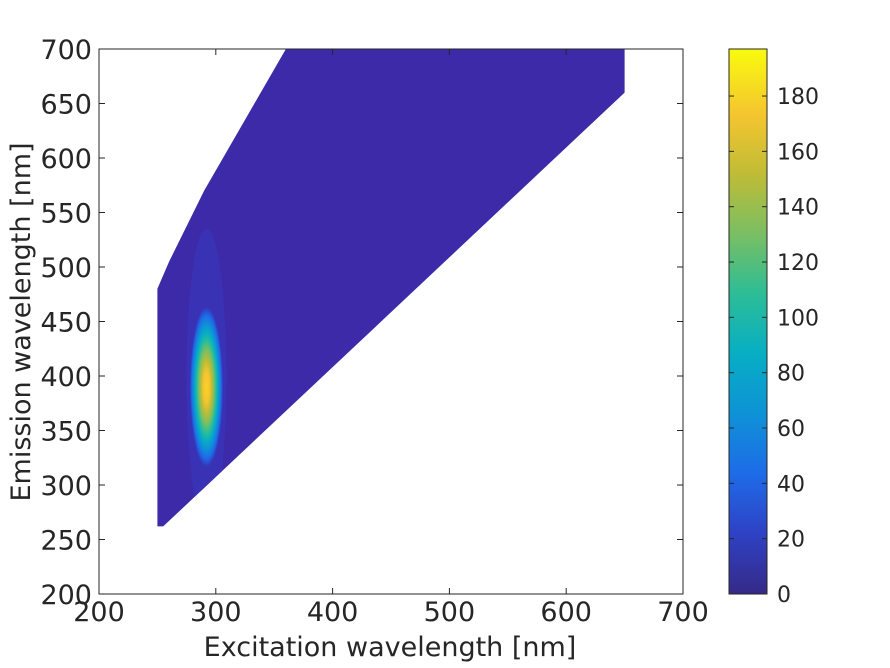 The width and height of the screenshot is (890, 668). Describe the element at coordinates (206, 386) in the screenshot. I see `peak-contour` at that location.